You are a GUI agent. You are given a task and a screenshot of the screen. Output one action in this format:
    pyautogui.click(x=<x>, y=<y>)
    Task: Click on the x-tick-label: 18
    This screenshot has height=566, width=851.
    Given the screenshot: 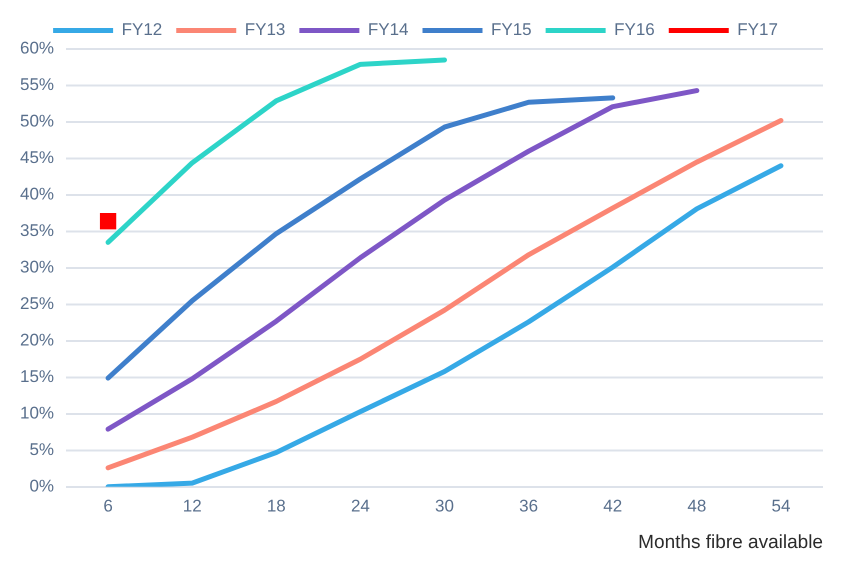 What is the action you would take?
    pyautogui.click(x=276, y=506)
    